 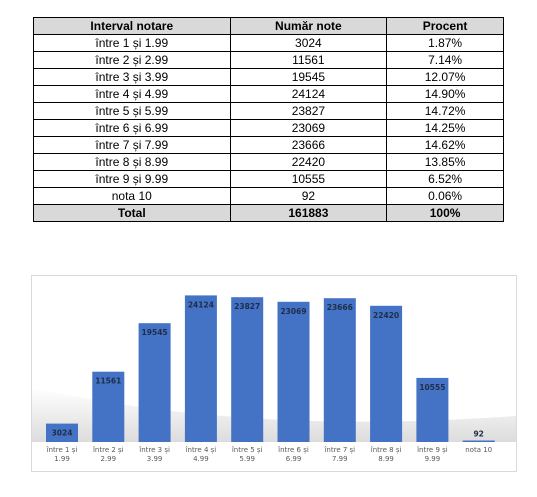 I want to click on cell-count: 19545, so click(x=308, y=77).